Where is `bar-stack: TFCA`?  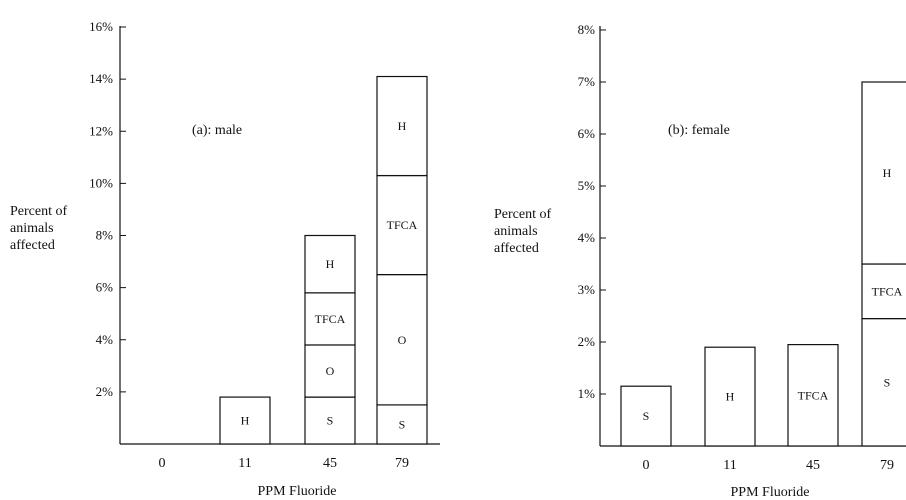
bar-stack: TFCA is located at coordinates (813, 395).